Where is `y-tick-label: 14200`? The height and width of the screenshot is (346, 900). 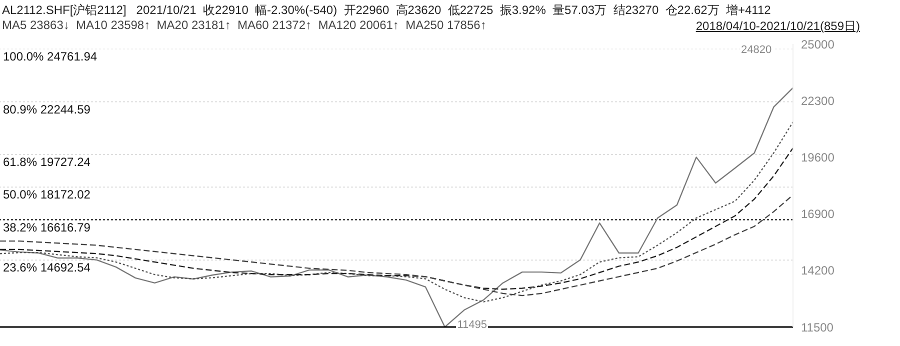 y-tick-label: 14200 is located at coordinates (818, 271).